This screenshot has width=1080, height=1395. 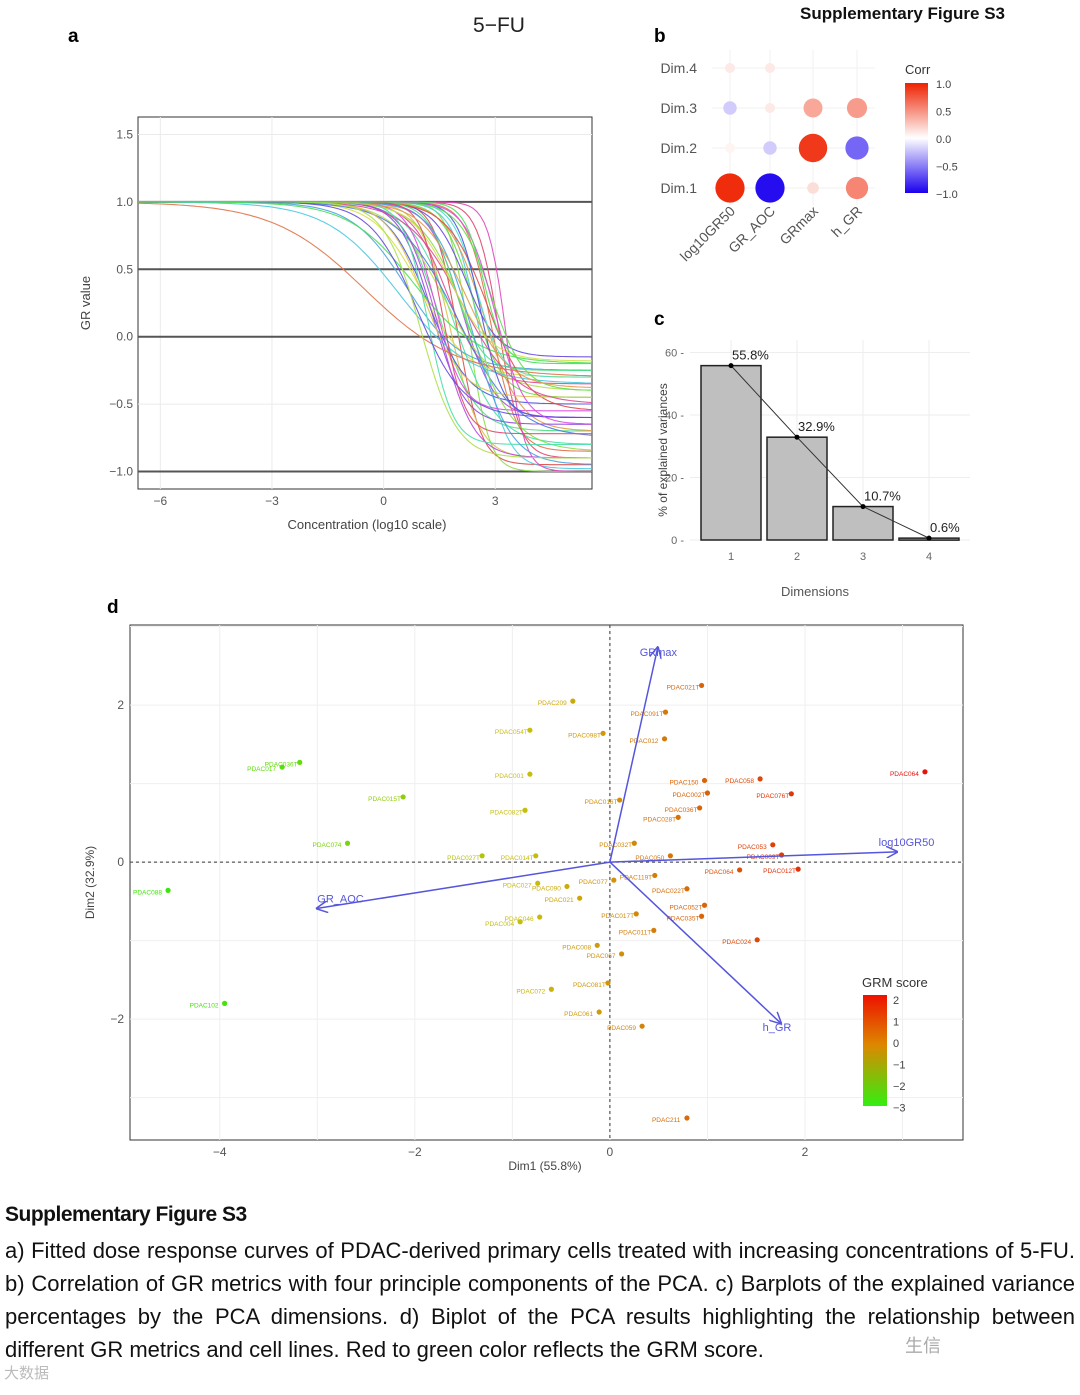 What do you see at coordinates (340, 899) in the screenshot?
I see `chart-d-arrow-label: GR_AOC` at bounding box center [340, 899].